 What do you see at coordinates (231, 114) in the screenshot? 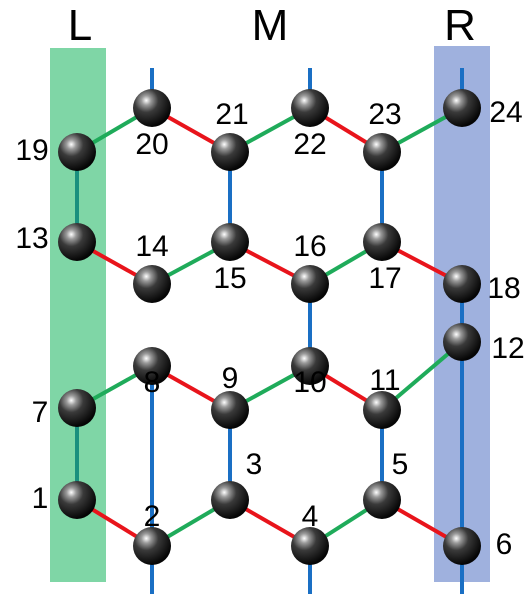
I see `node-label-21: 21` at bounding box center [231, 114].